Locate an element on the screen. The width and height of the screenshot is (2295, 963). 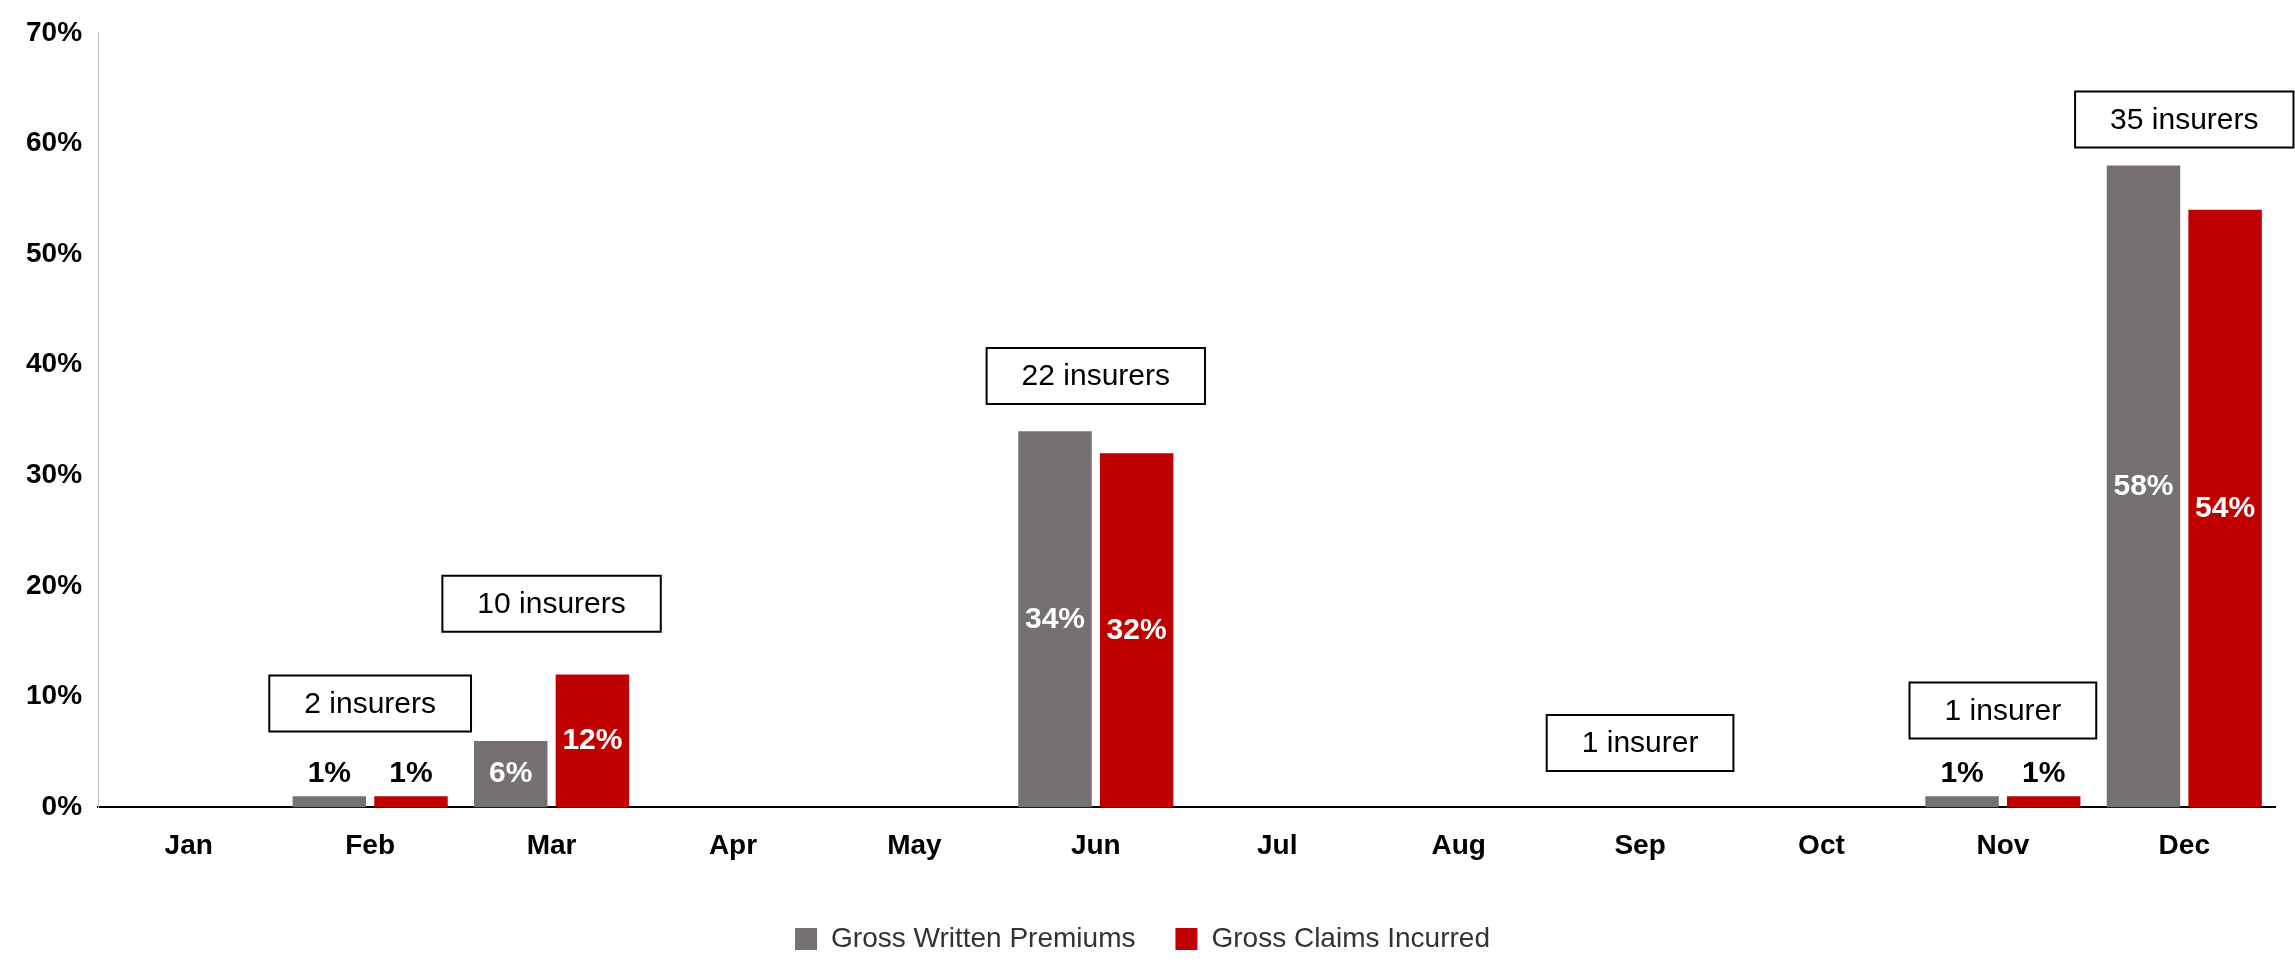
annotation: 2 insurers is located at coordinates (370, 702).